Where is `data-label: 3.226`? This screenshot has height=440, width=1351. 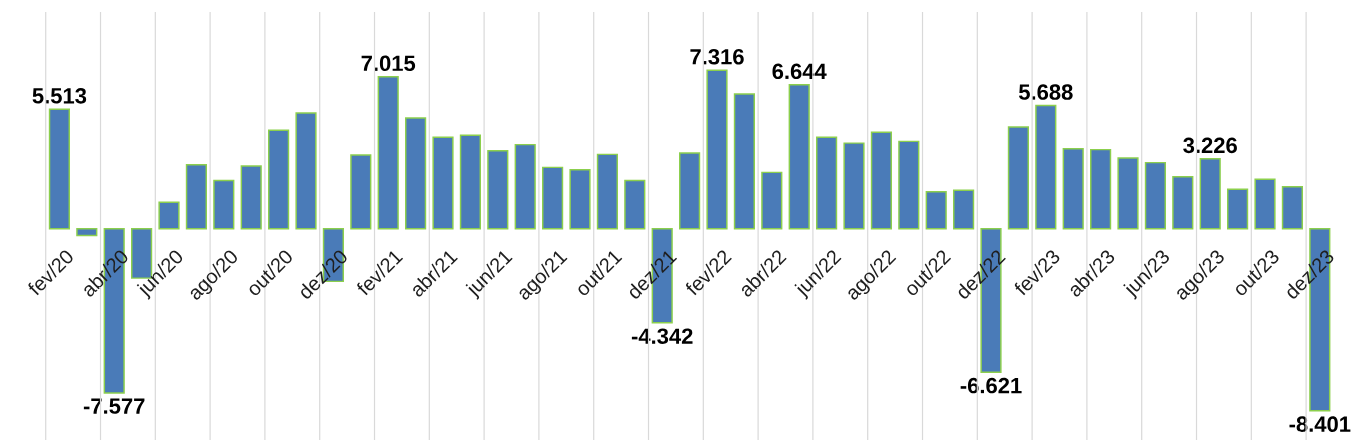
data-label: 3.226 is located at coordinates (1210, 145).